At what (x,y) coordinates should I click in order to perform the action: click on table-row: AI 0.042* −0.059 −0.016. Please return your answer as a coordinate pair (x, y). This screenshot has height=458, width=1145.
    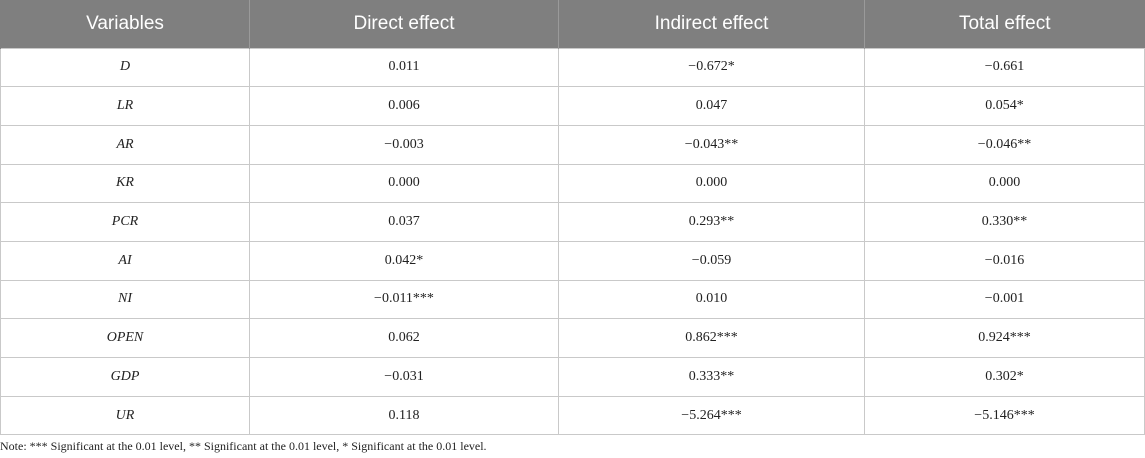
    Looking at the image, I should click on (572, 260).